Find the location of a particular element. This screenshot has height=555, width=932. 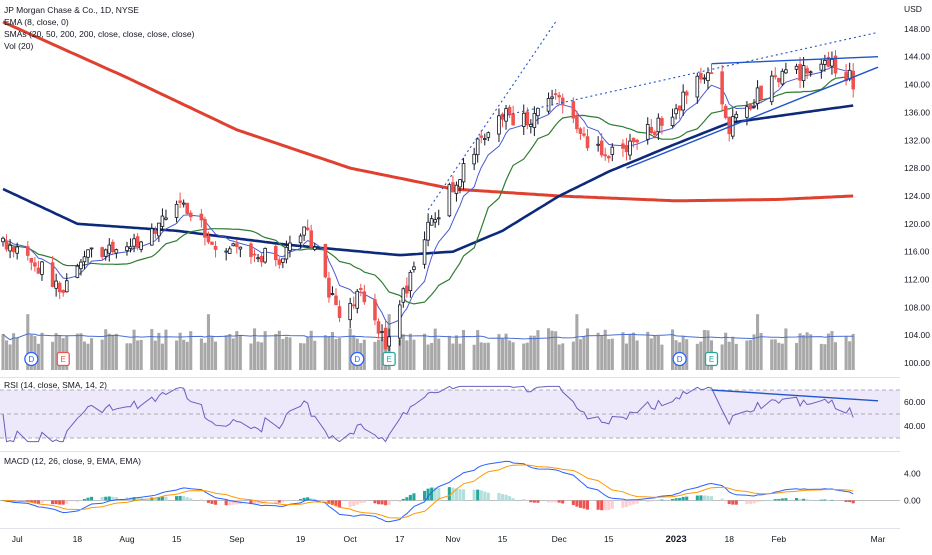

time-axis-label: Nov is located at coordinates (453, 539).